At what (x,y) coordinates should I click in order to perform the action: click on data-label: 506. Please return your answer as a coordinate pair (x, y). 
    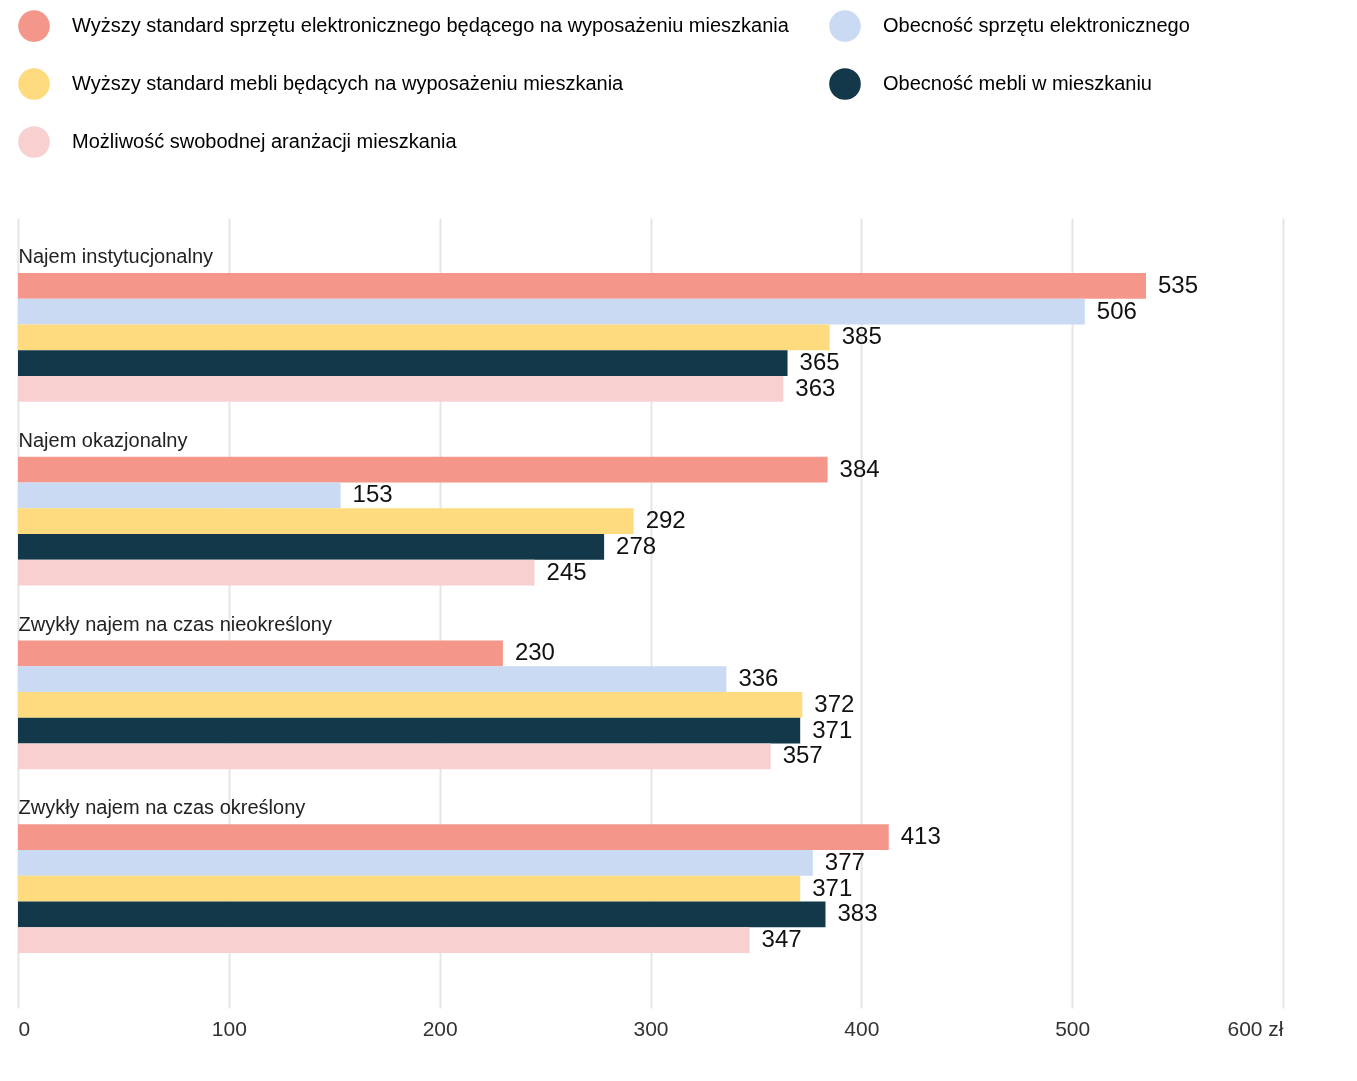
    Looking at the image, I should click on (1116, 310).